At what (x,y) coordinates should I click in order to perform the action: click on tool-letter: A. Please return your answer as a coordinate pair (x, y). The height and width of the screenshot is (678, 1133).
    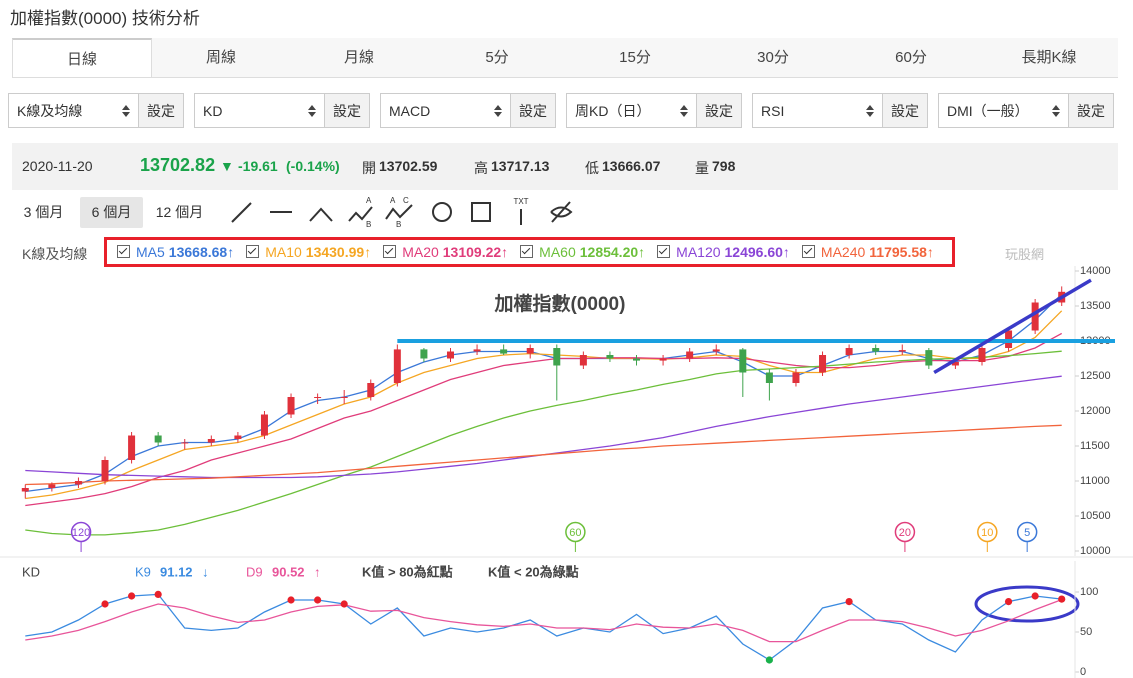
    Looking at the image, I should click on (393, 200).